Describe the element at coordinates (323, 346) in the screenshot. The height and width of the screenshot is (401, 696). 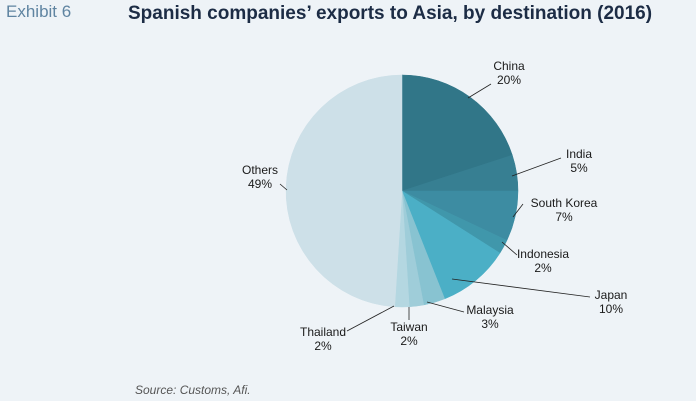
I see `slice-value-thailand: 2%` at that location.